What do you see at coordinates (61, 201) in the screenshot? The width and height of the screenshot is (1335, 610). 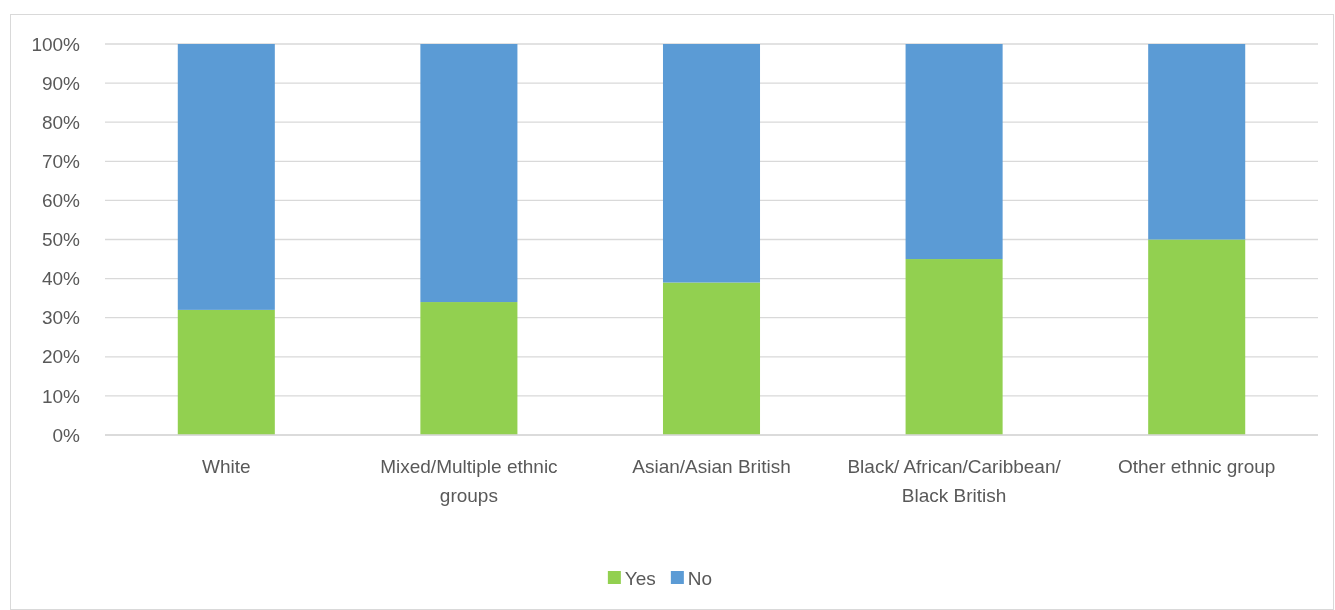 I see `y-tick-label: 60%` at bounding box center [61, 201].